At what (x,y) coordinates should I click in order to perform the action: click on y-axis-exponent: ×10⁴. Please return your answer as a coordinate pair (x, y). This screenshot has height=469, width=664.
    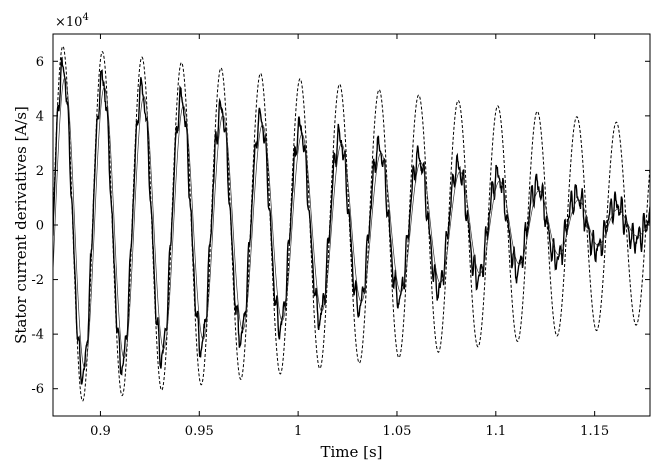
    Looking at the image, I should click on (72, 21).